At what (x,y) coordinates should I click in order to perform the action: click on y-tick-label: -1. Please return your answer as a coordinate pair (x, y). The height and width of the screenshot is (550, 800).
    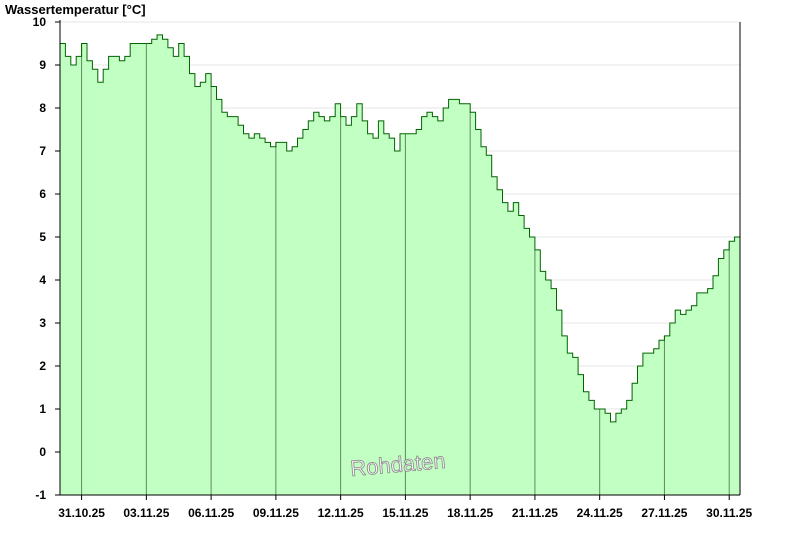
    Looking at the image, I should click on (40, 495).